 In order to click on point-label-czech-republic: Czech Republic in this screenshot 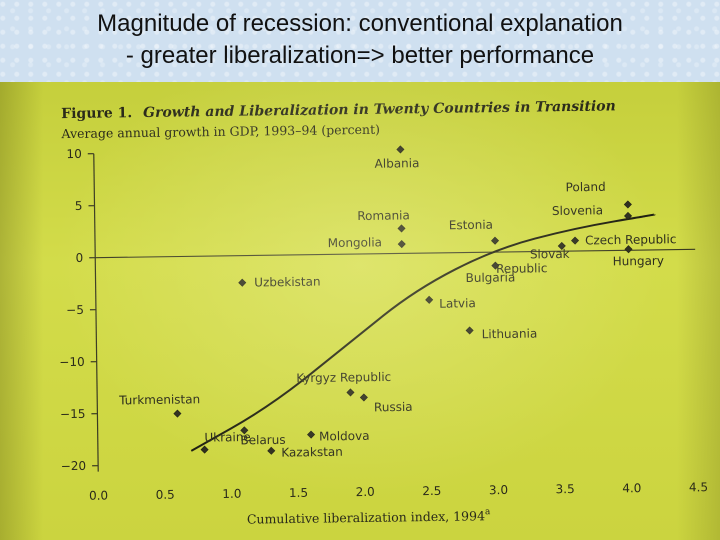, I will do `click(631, 239)`.